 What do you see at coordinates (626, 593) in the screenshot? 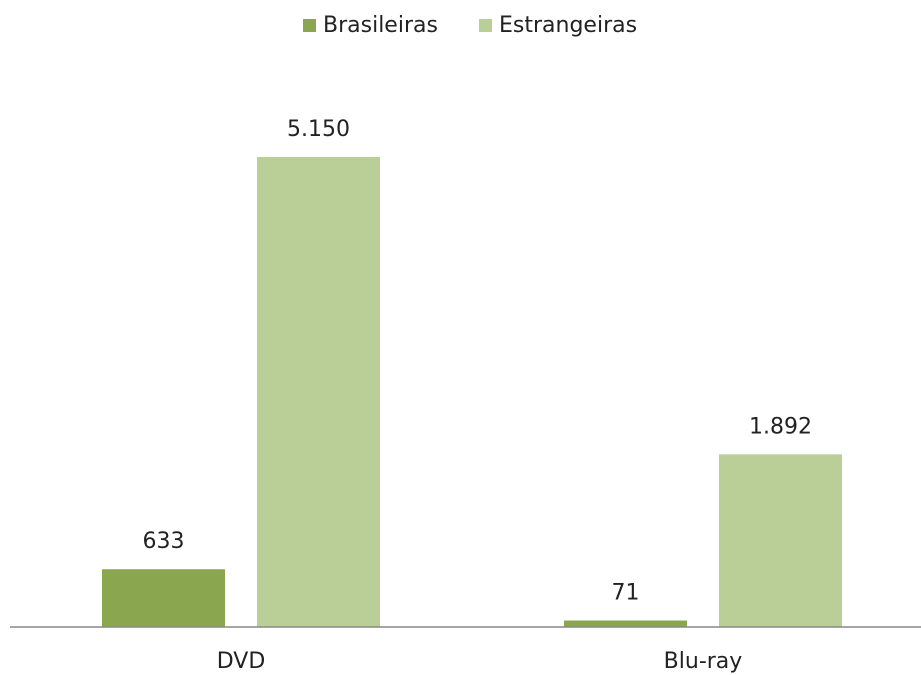
I see `value-label: 71` at bounding box center [626, 593].